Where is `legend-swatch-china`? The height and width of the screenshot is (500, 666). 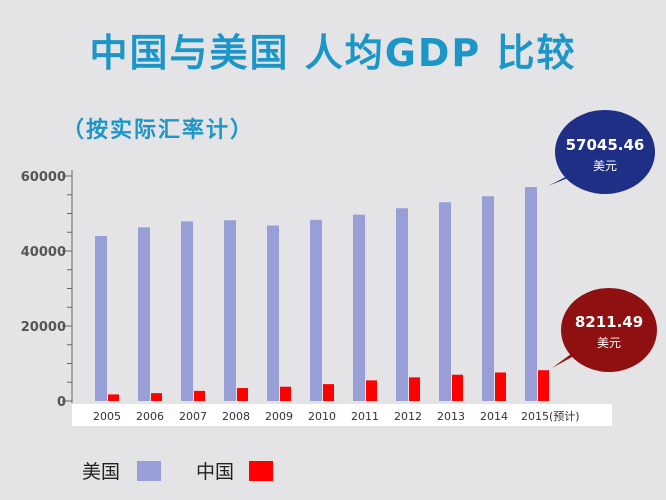 legend-swatch-china is located at coordinates (261, 471).